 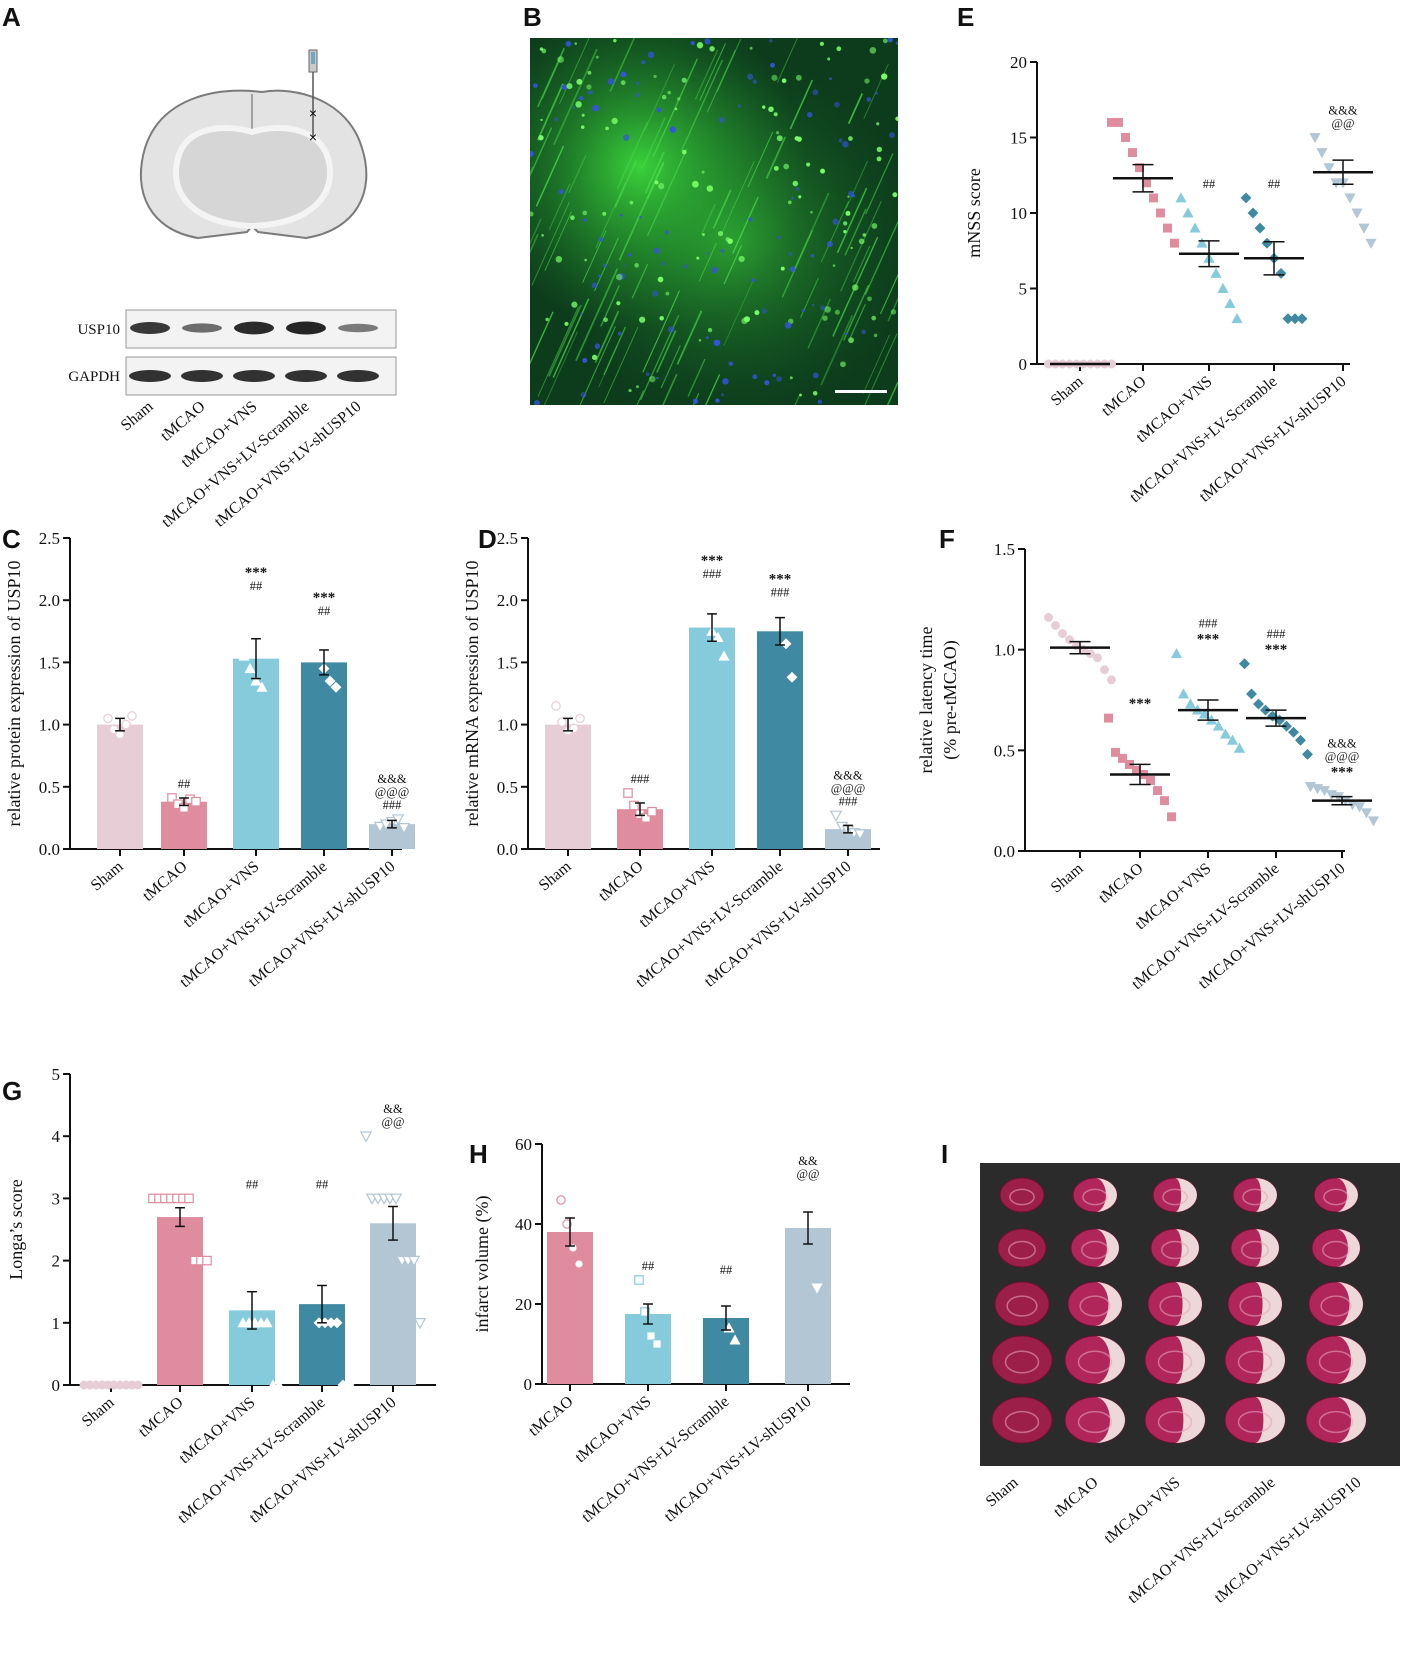 I want to click on gapdh-band, so click(x=358, y=376).